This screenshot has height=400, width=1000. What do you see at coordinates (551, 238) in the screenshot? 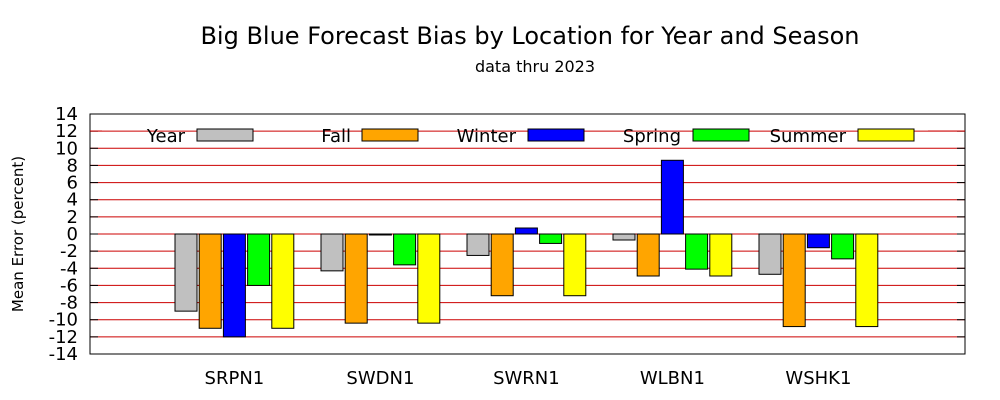
I see `bar-spring-swrn1` at bounding box center [551, 238].